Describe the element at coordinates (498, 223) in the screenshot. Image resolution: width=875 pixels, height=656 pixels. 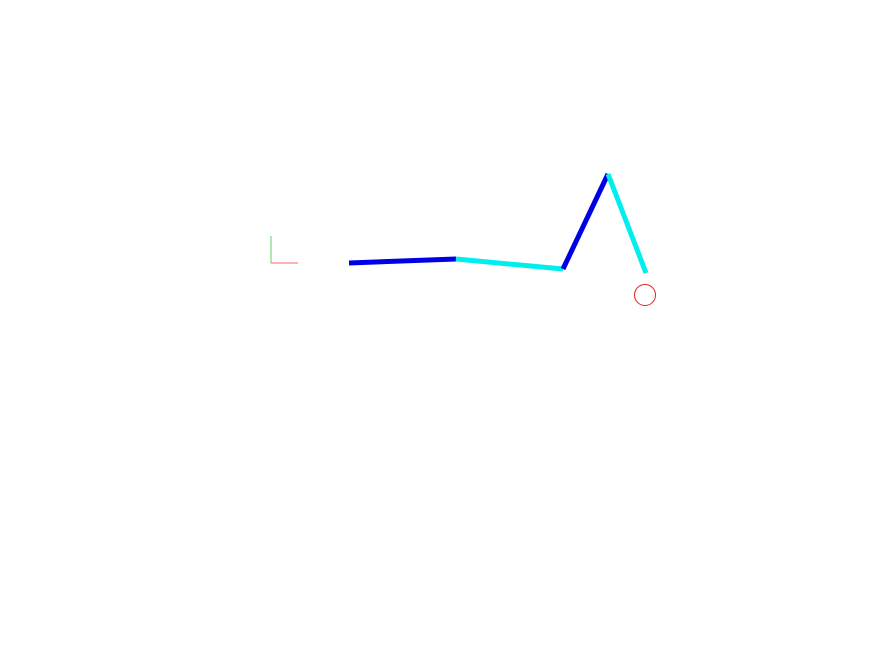
I see `arm` at that location.